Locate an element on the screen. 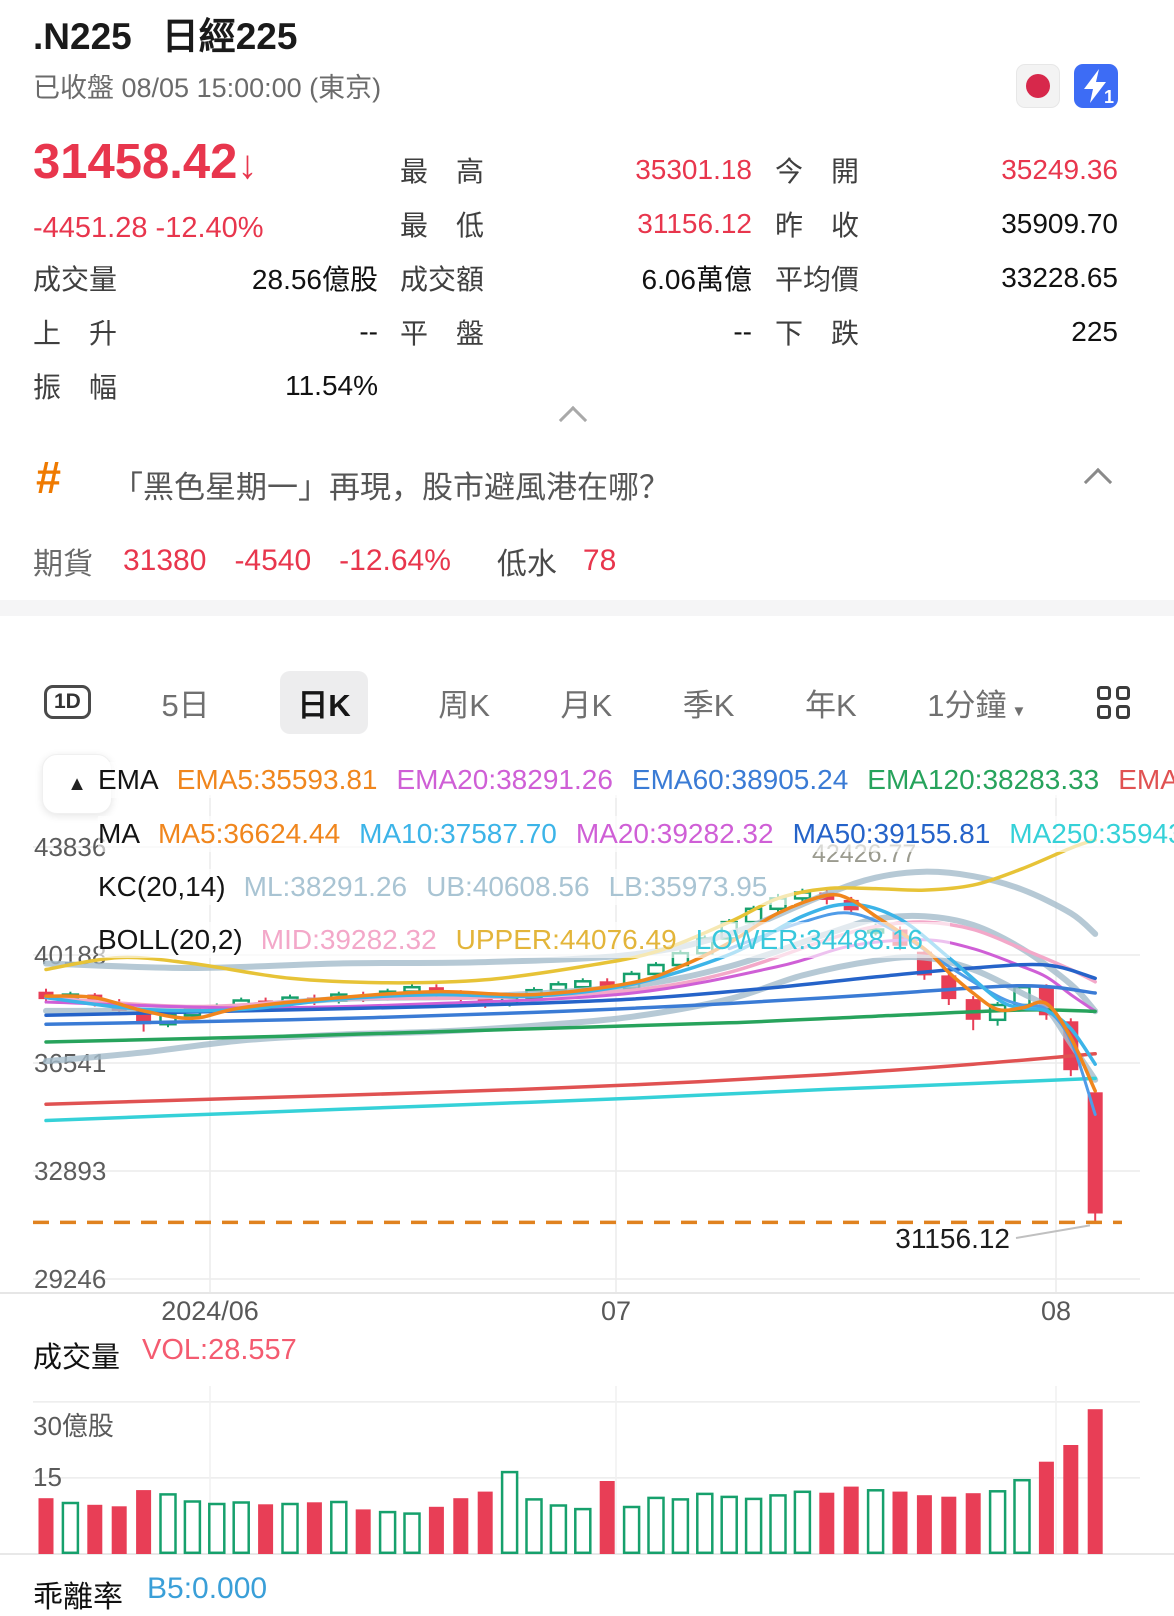 Image resolution: width=1174 pixels, height=1616 pixels. quote-cell: 平均價 33228.65 is located at coordinates (946, 278).